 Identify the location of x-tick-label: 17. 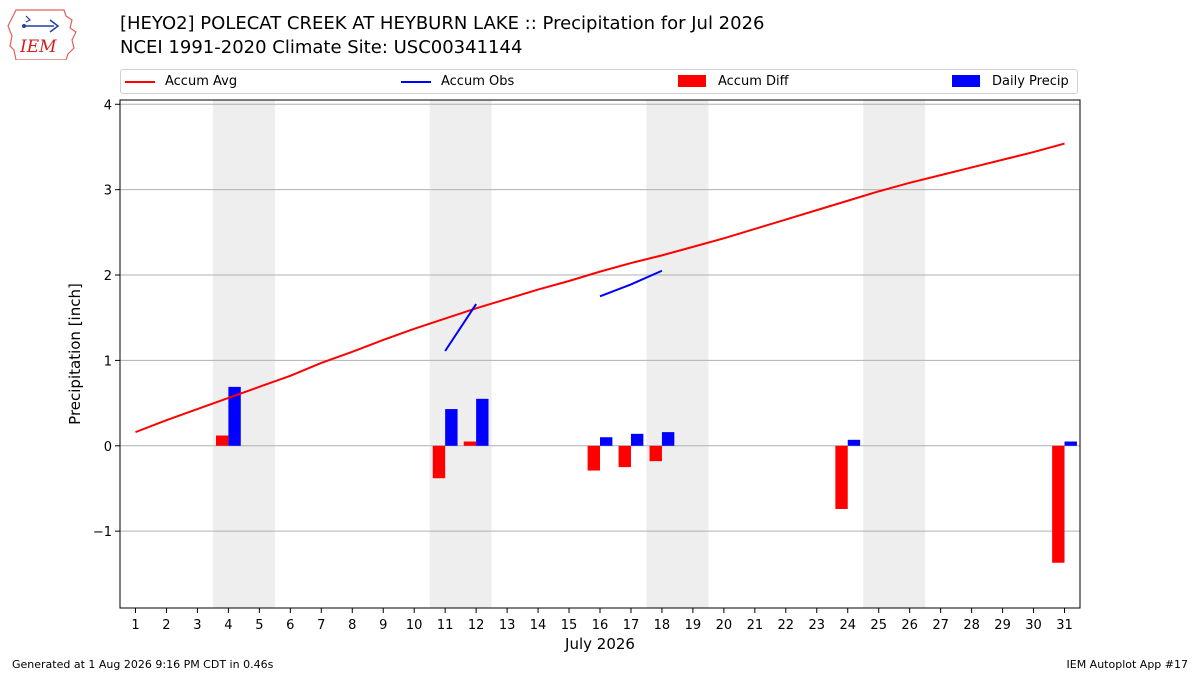
(631, 625).